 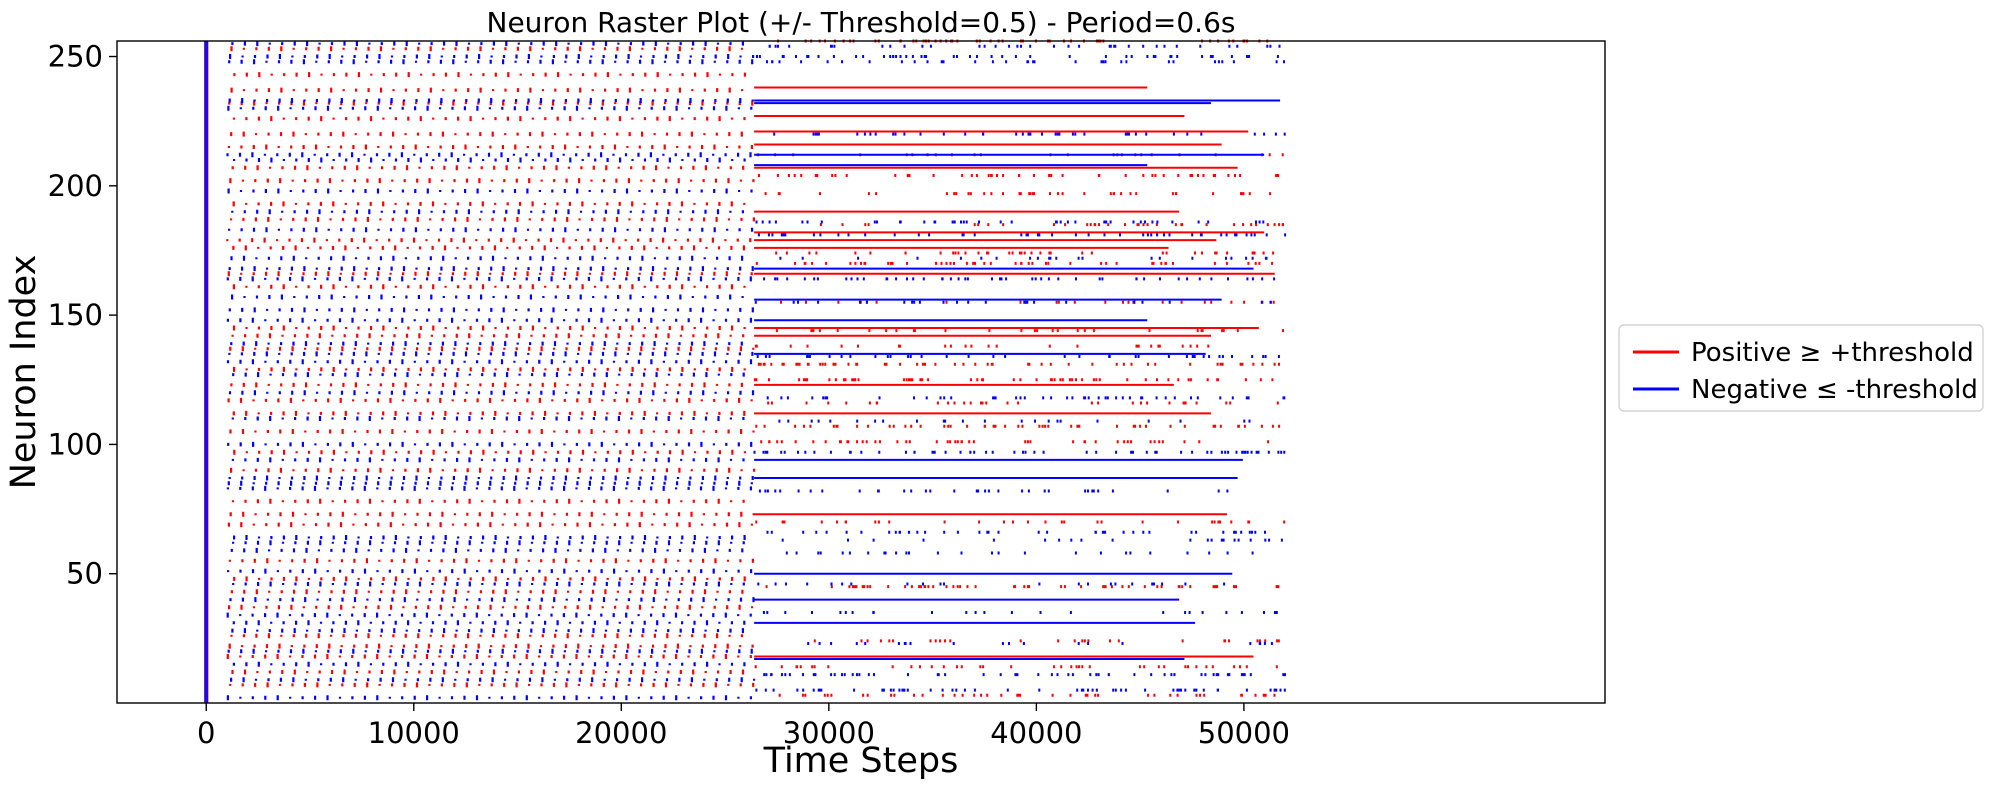 What do you see at coordinates (1036, 733) in the screenshot?
I see `x-tick-label: 40000` at bounding box center [1036, 733].